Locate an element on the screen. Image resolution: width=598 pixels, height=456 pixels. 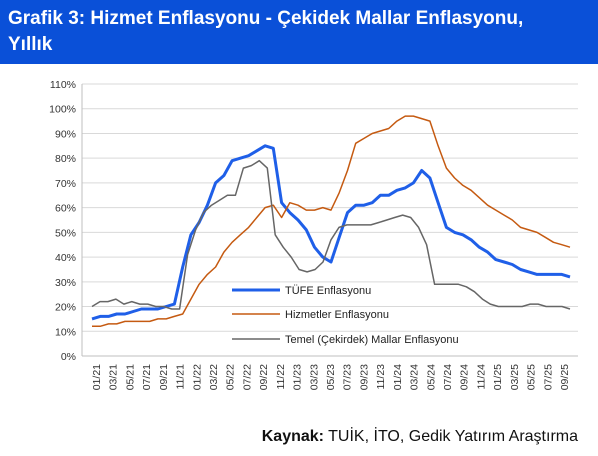
y-tick-label: 100% is located at coordinates (62, 110).